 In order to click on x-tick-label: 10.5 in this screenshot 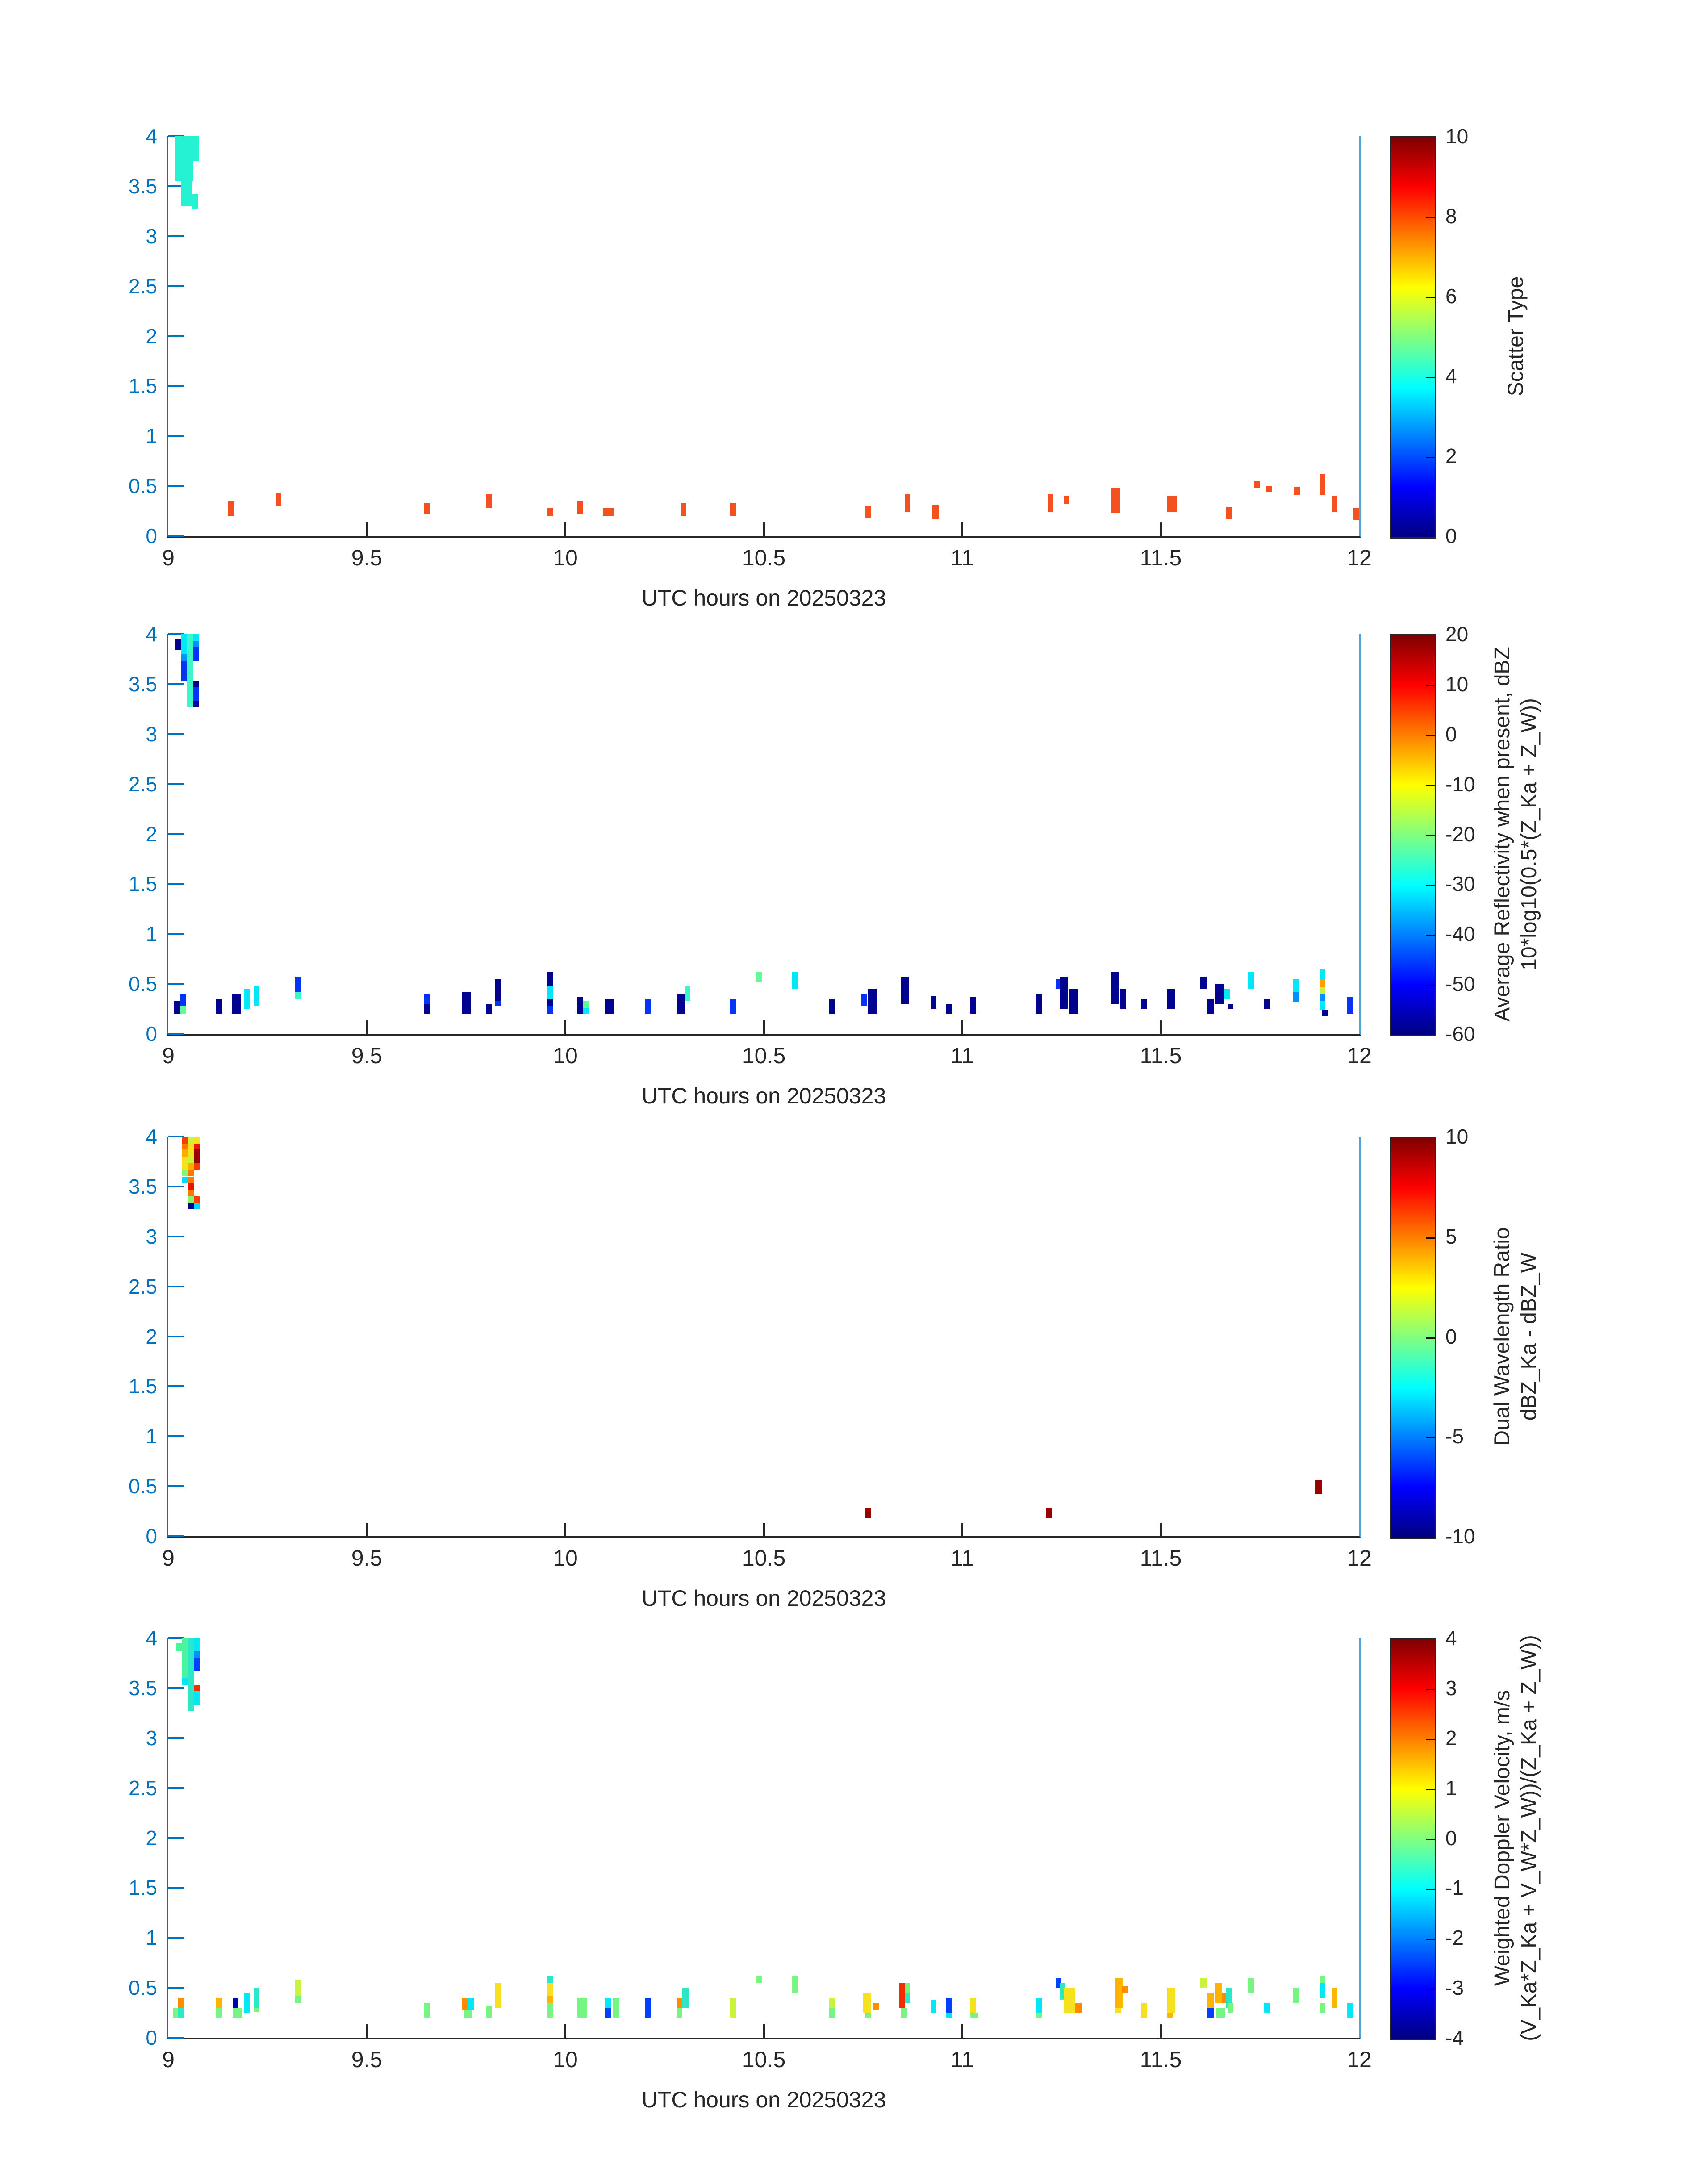, I will do `click(764, 1558)`.